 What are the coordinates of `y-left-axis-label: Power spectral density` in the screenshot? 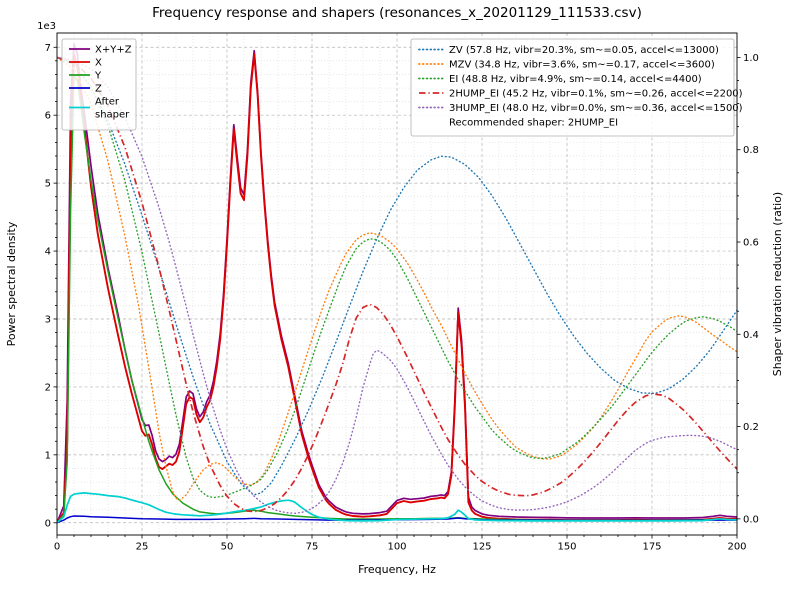 It's located at (11, 283).